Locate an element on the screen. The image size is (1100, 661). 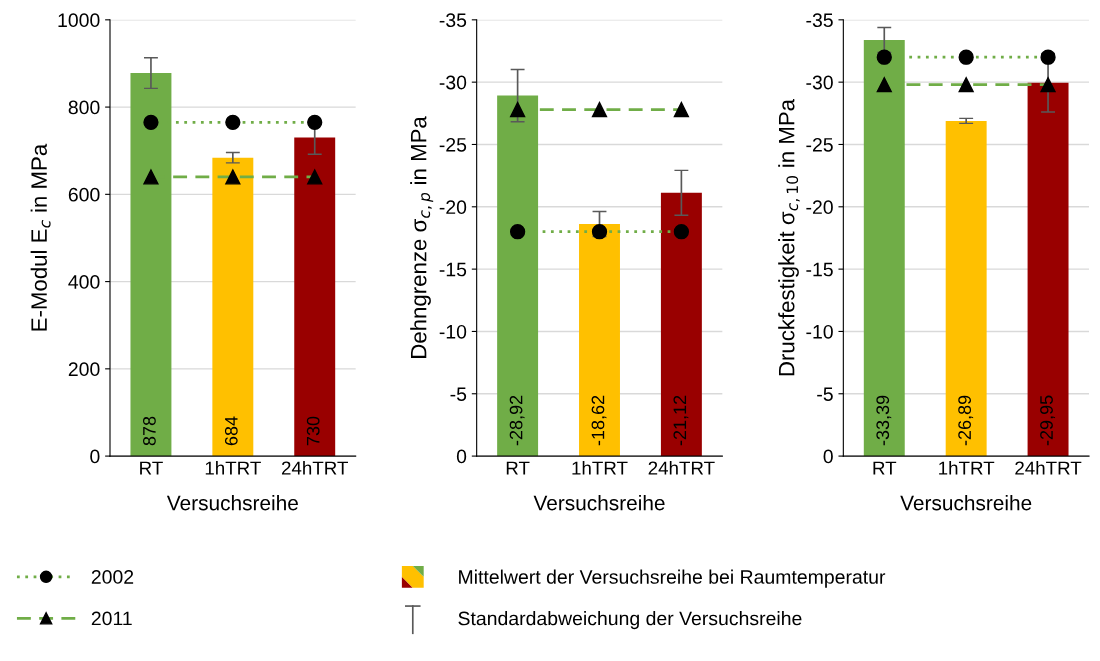
data-label: 878 is located at coordinates (149, 431).